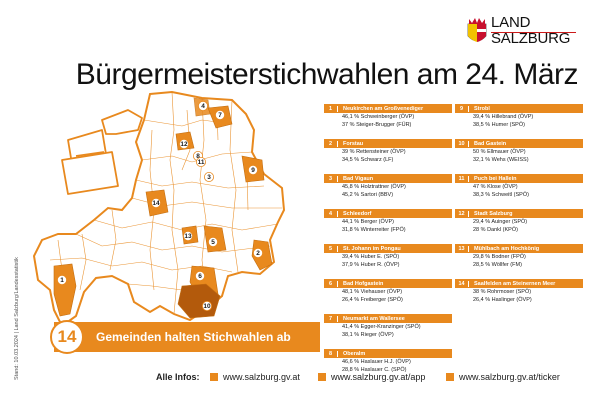 This screenshot has height=400, width=600. Describe the element at coordinates (462, 178) in the screenshot. I see `result-number: 11` at that location.